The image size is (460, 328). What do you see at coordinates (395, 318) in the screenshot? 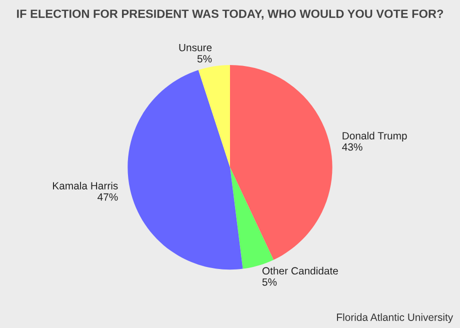
I see `text: Florida Atlantic University` at bounding box center [395, 318].